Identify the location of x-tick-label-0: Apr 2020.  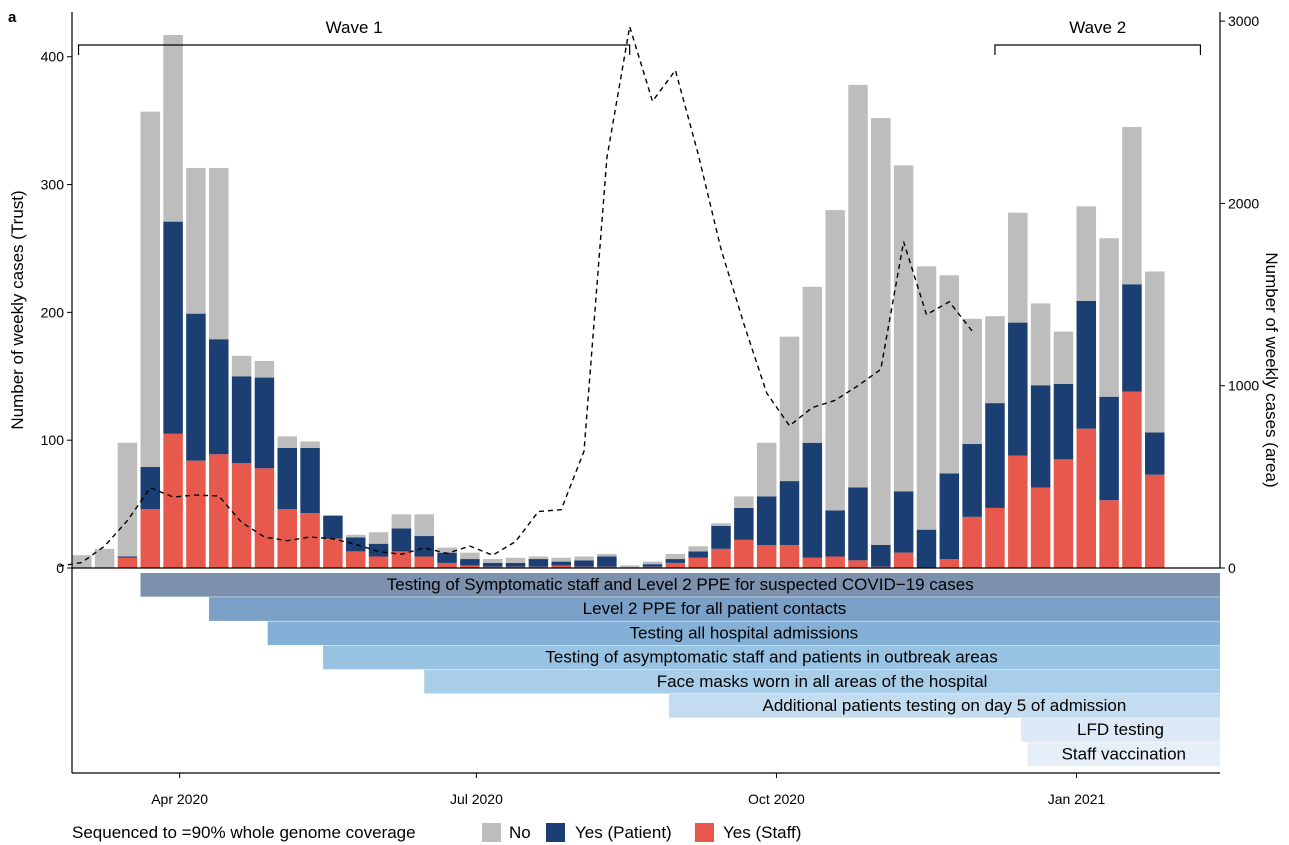
(179, 799).